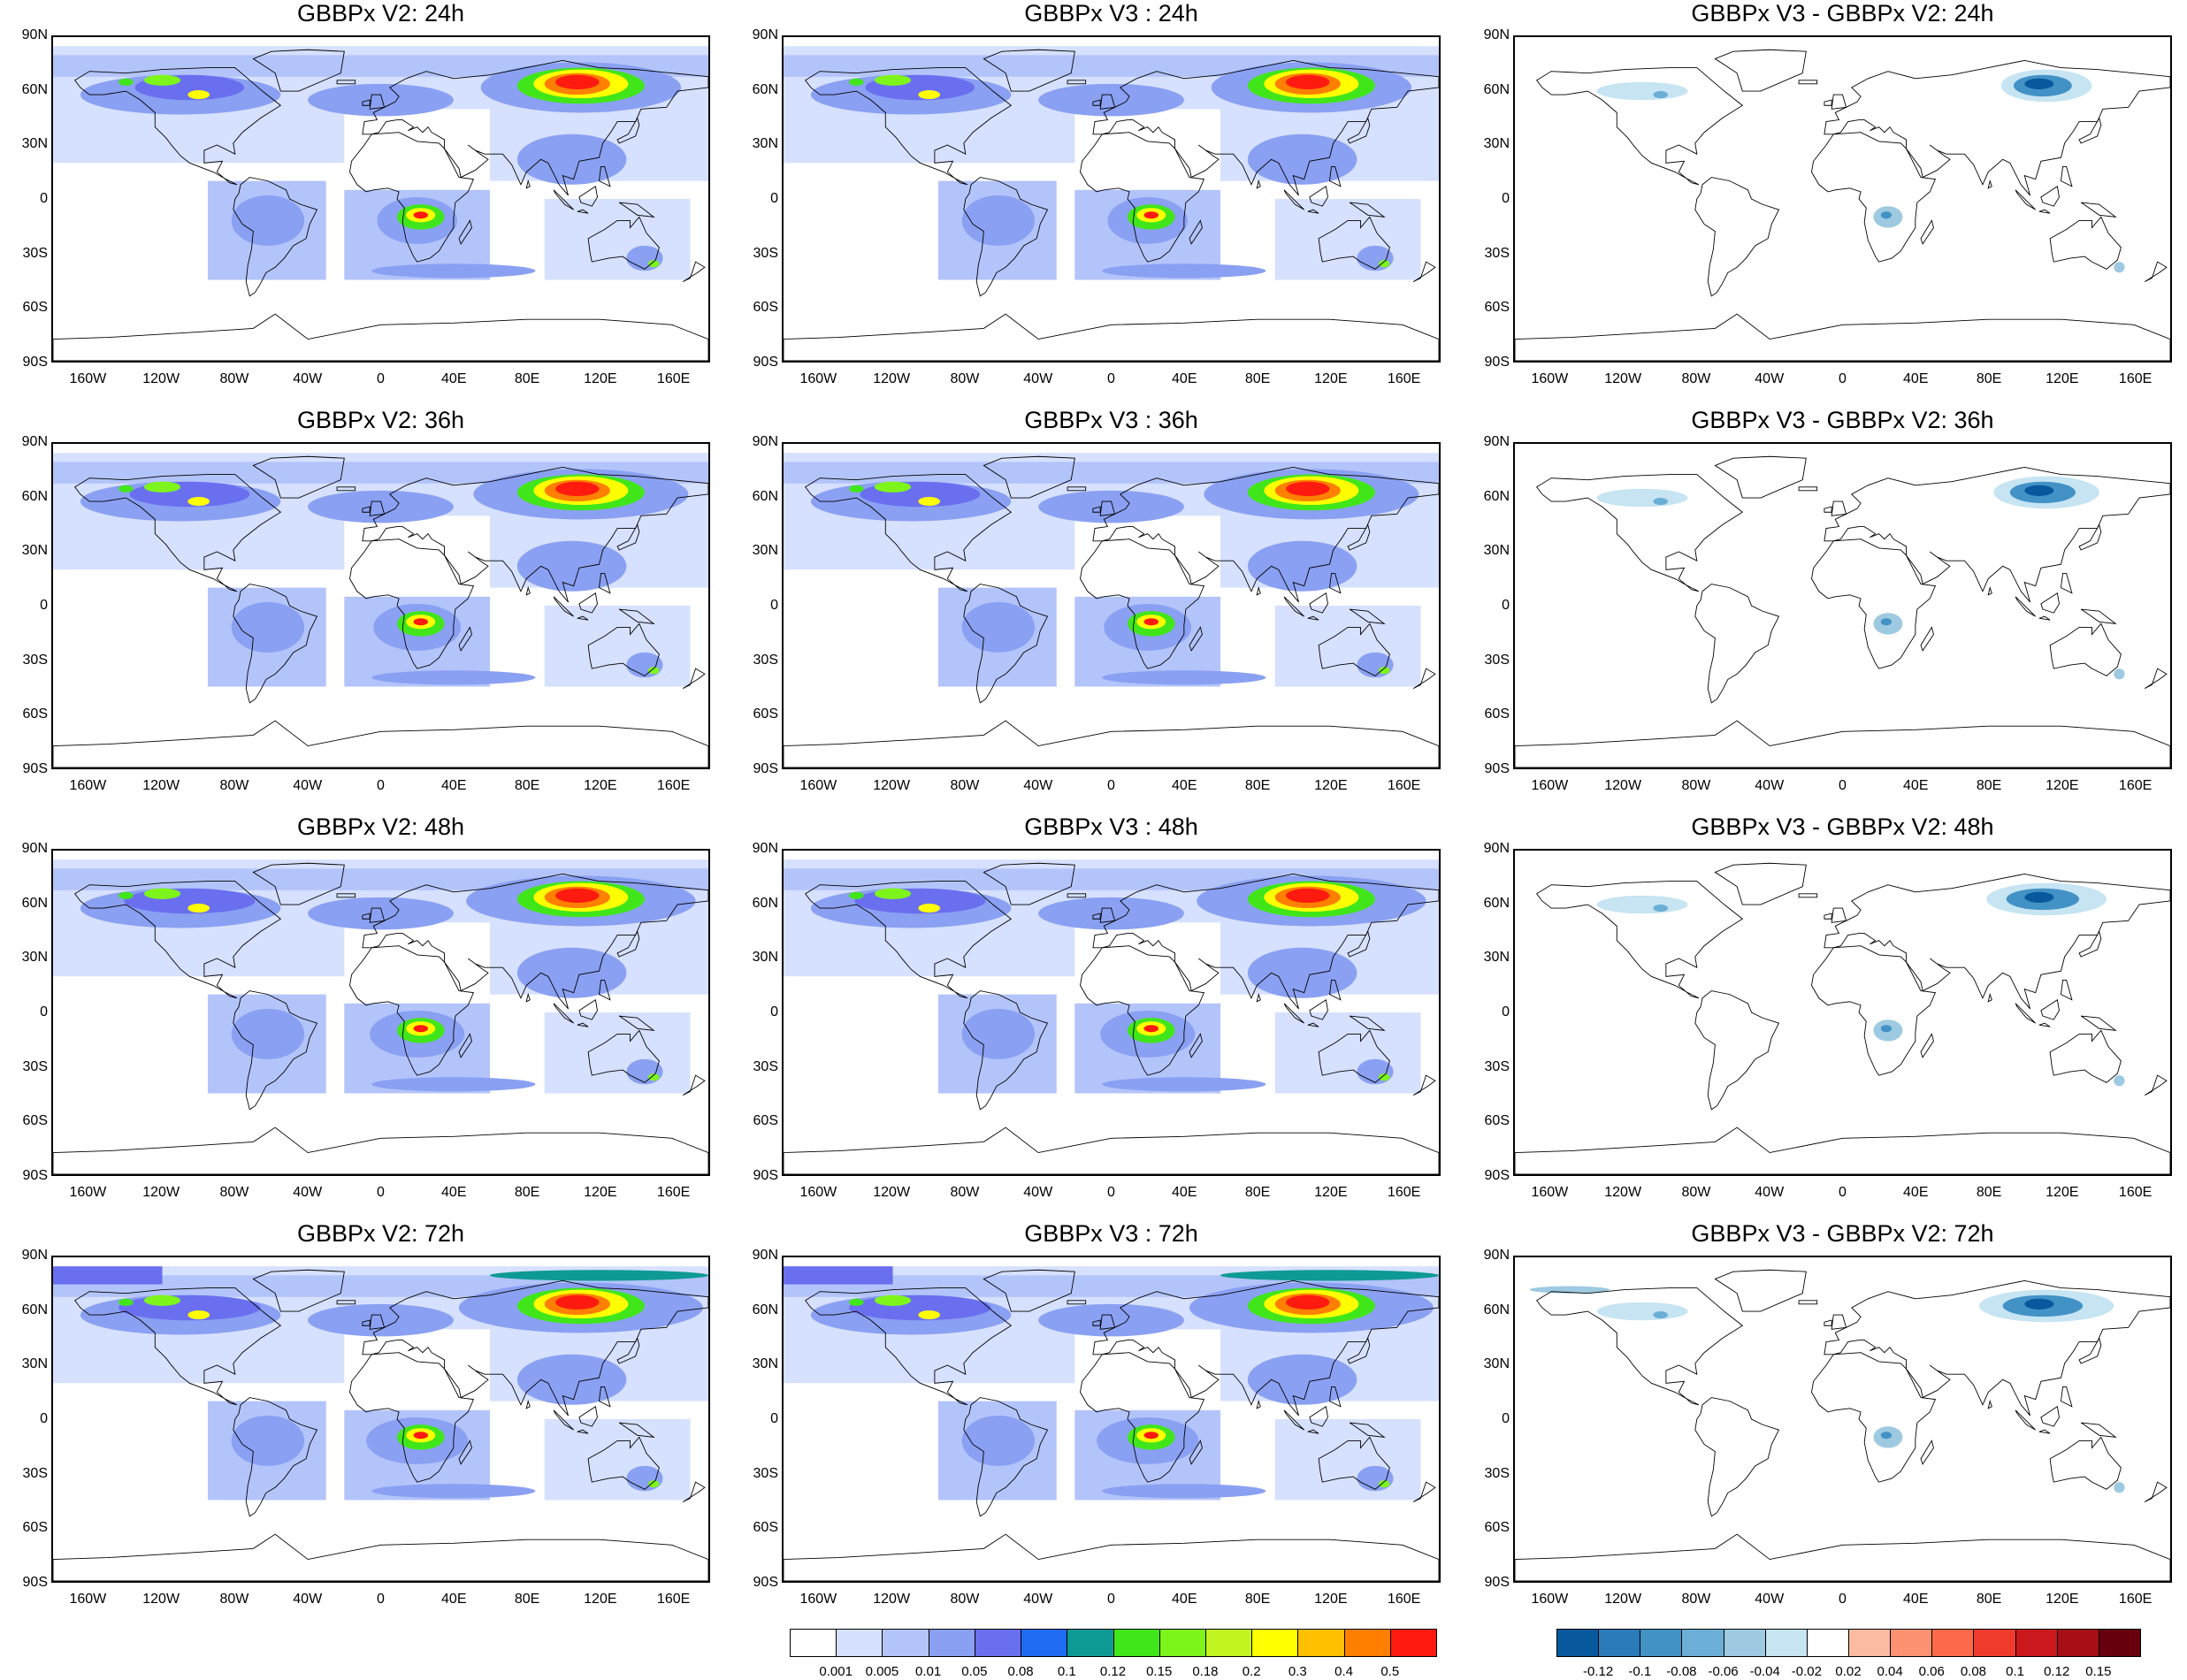 The height and width of the screenshot is (1680, 2187). I want to click on colorbar-label: -0.06, so click(1723, 1671).